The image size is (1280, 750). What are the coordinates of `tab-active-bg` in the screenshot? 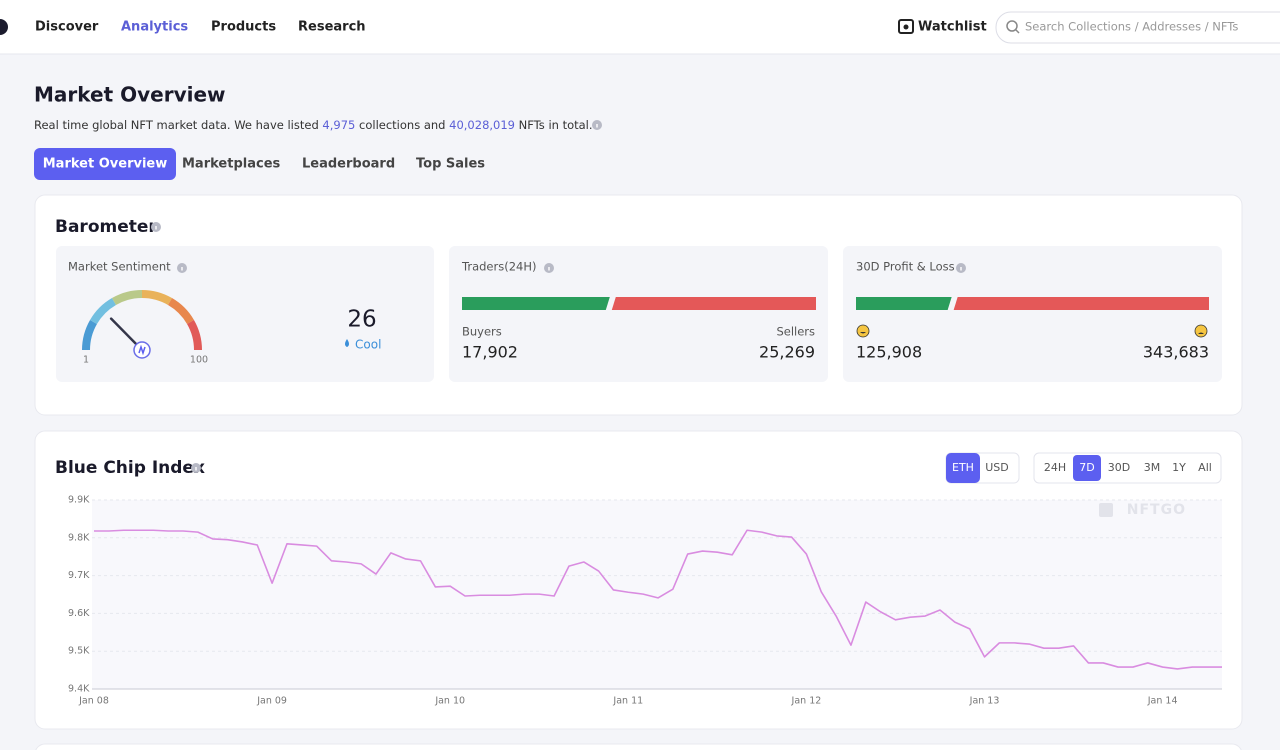 It's located at (105, 164).